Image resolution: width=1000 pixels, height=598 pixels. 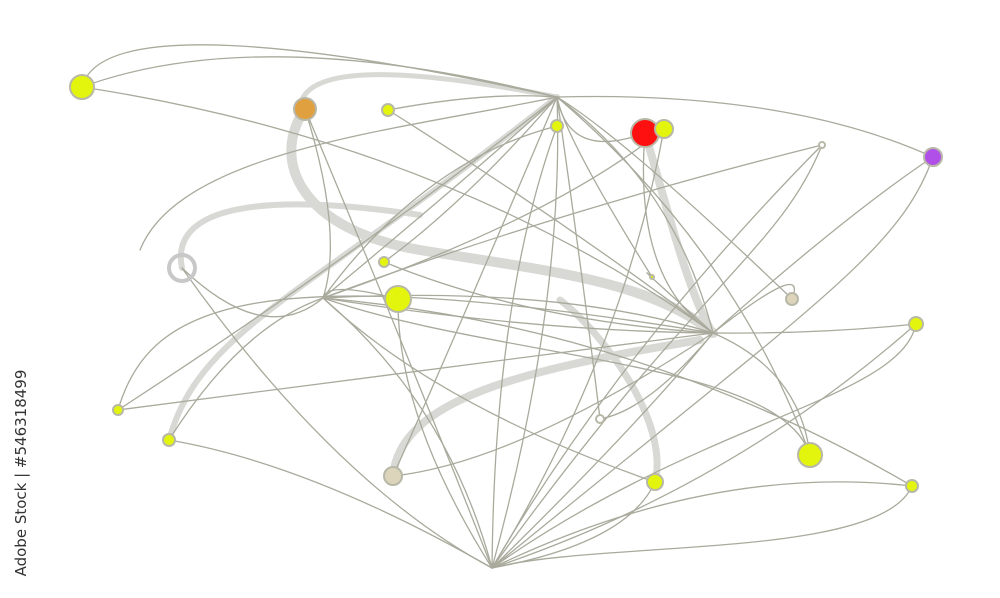 I want to click on watermark-text: Adobe Stock | #546318499, so click(x=21, y=472).